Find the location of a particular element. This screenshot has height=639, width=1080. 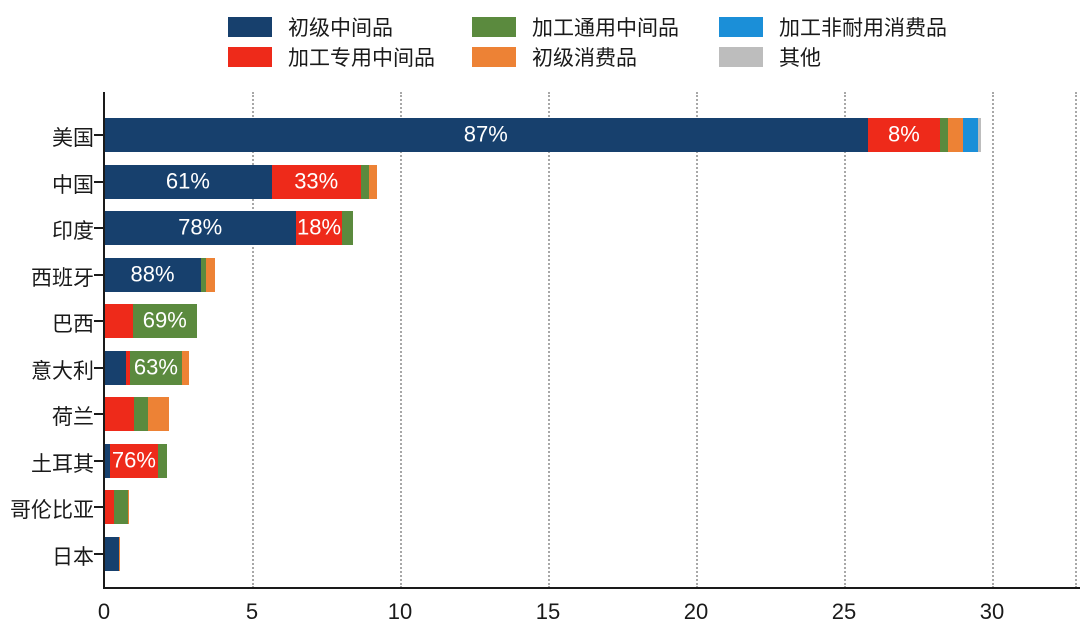

bar-segment-red: 76% is located at coordinates (133, 460).